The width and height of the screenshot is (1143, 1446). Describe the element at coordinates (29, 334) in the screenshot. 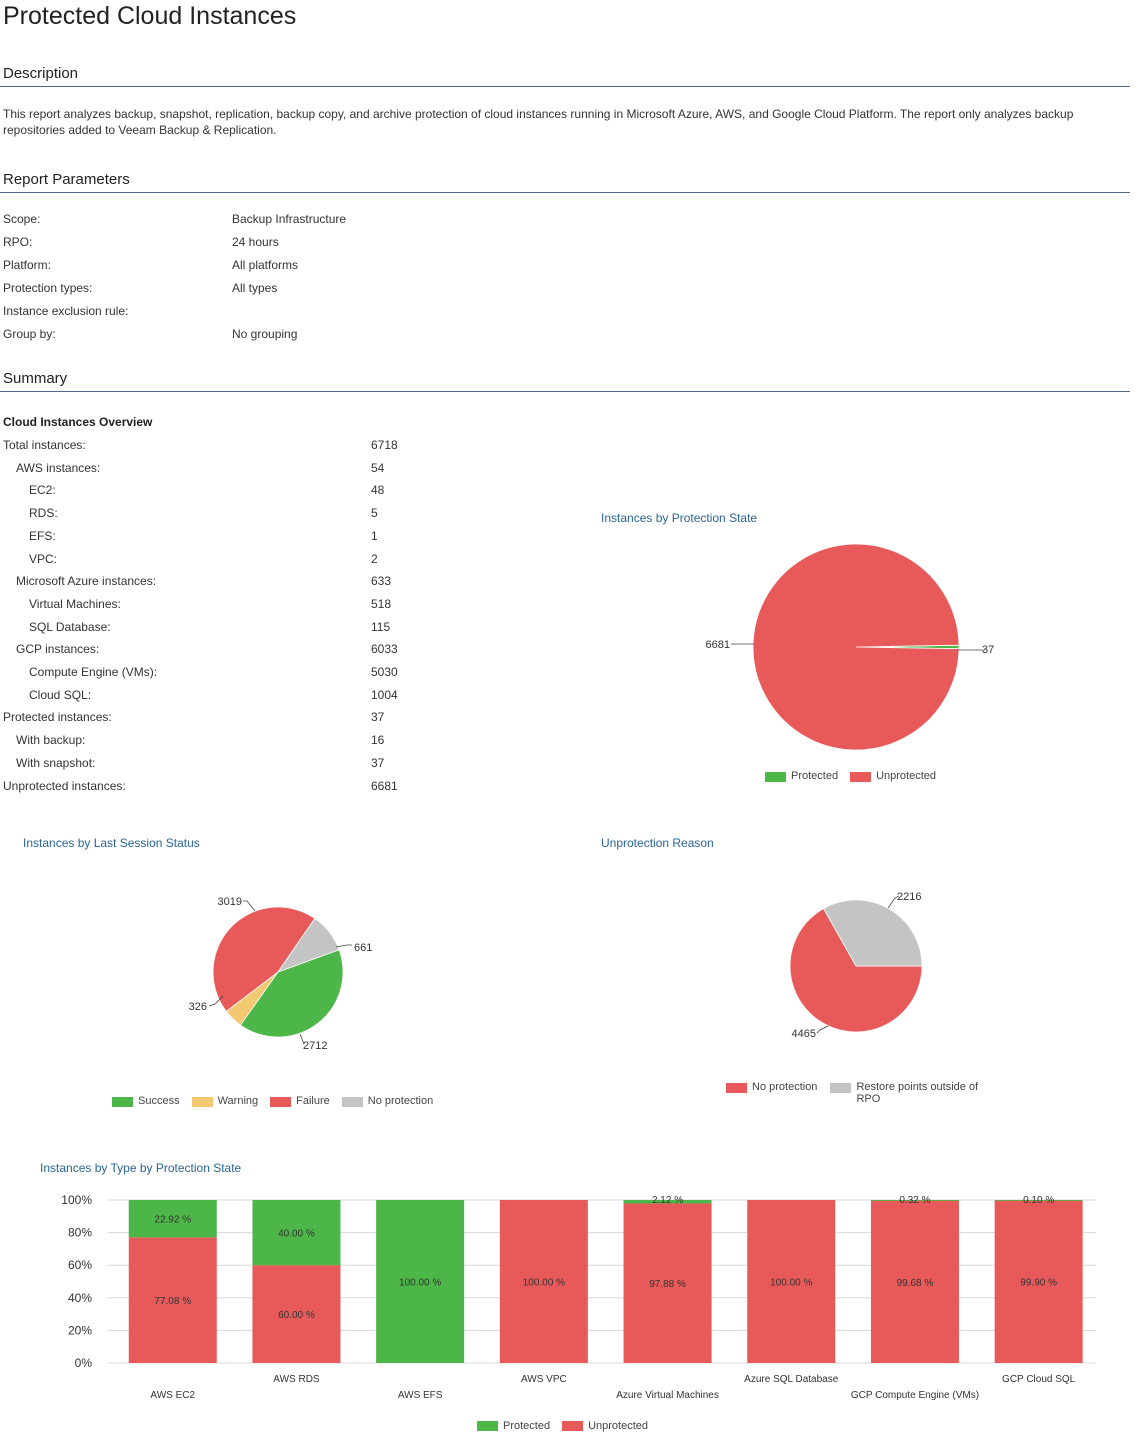

I see `parameter-label: Group by:` at that location.